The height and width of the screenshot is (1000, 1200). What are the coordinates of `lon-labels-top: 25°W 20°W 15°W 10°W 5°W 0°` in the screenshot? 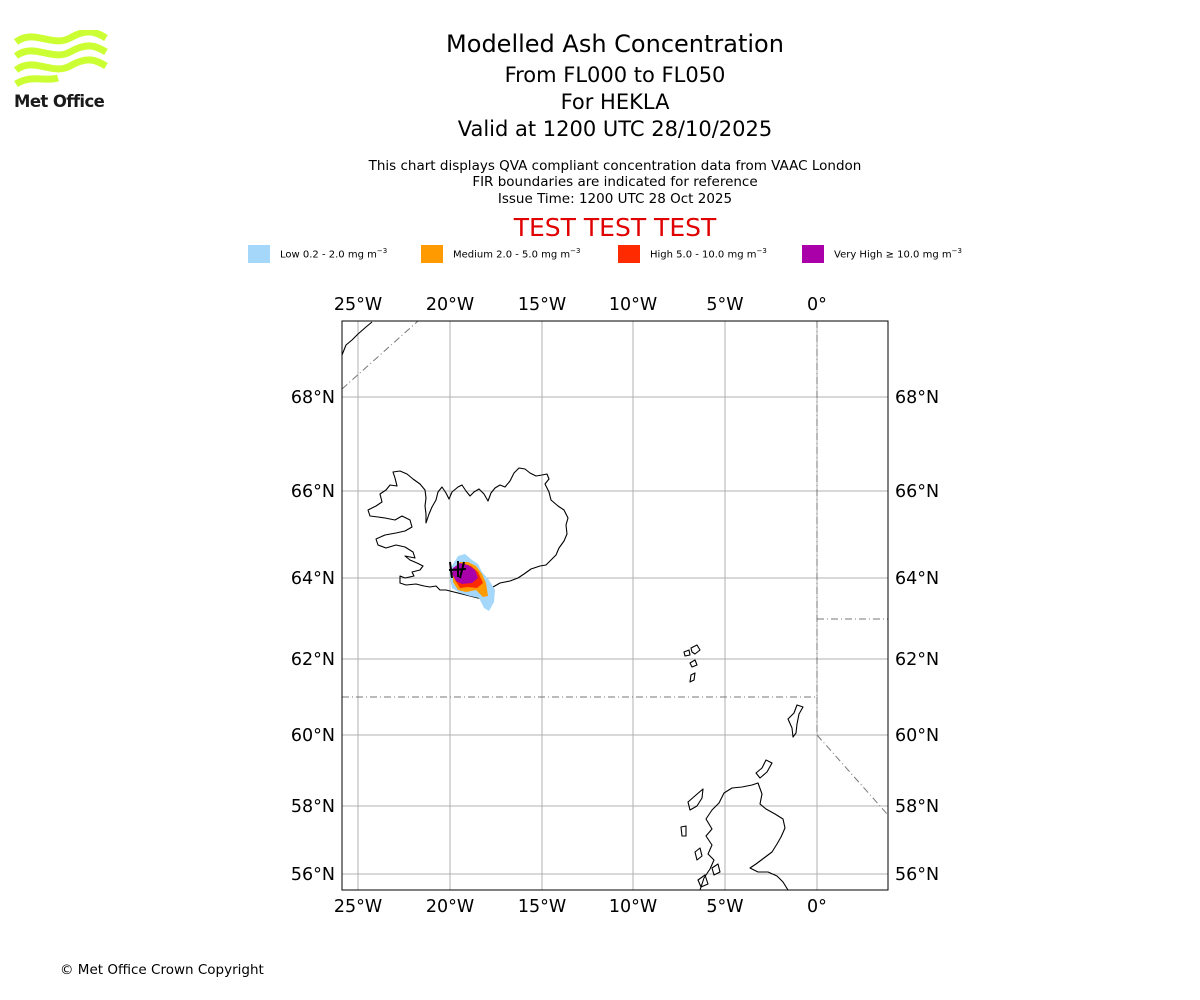 It's located at (580, 305).